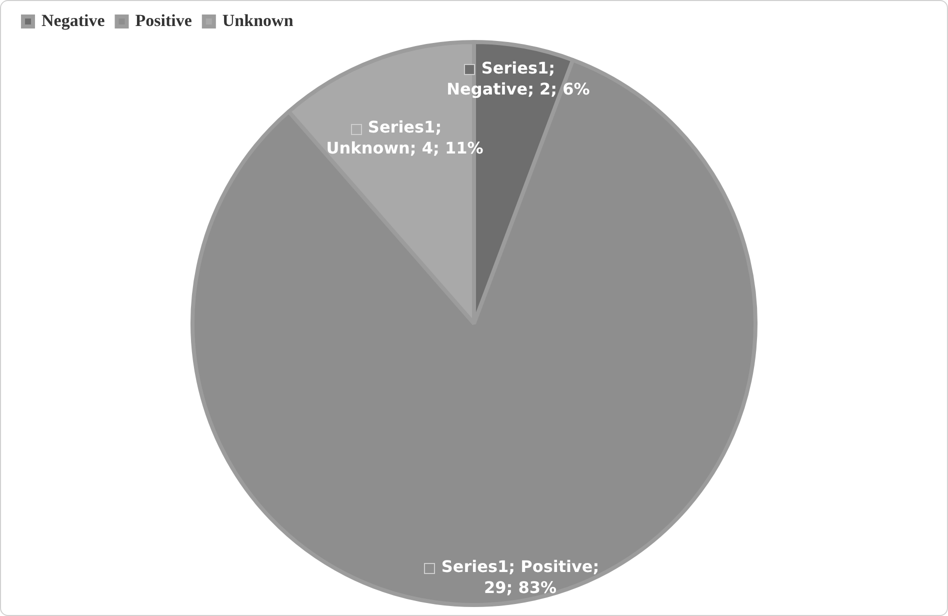  What do you see at coordinates (405, 138) in the screenshot?
I see `data-label: Series1; Unknown; 4; 11%` at bounding box center [405, 138].